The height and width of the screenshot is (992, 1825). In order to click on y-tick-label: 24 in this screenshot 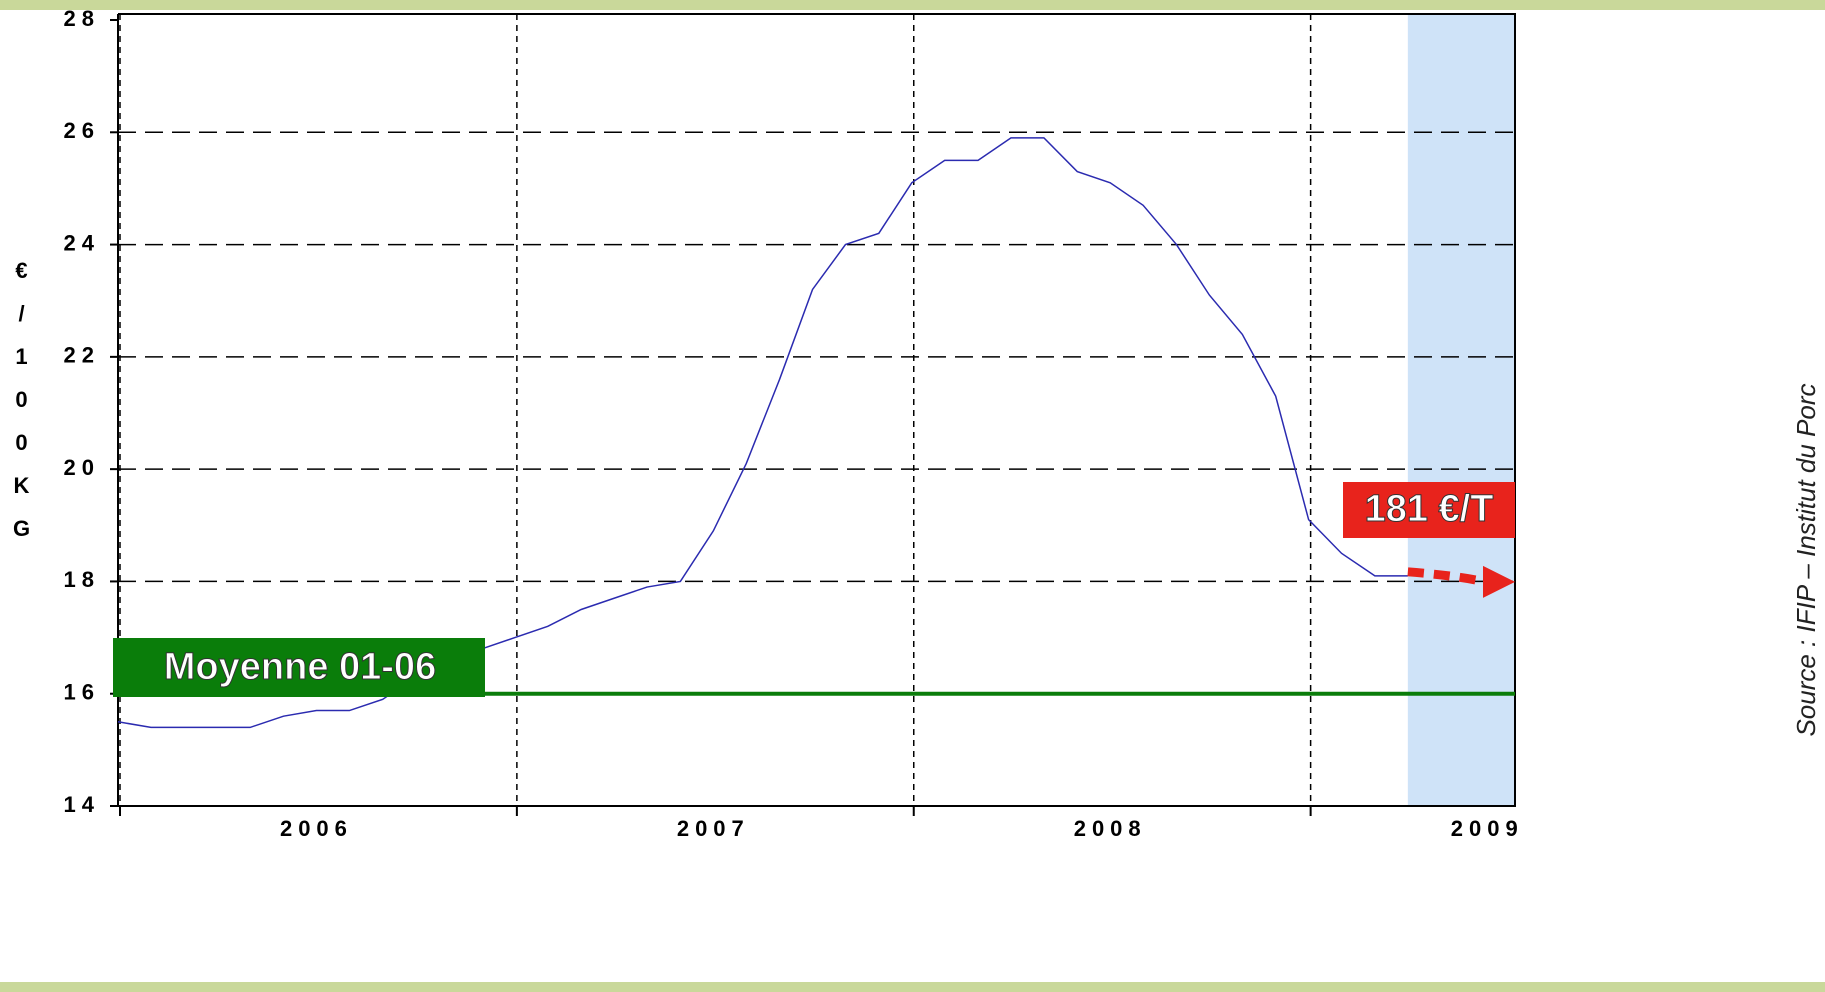, I will do `click(82, 242)`.